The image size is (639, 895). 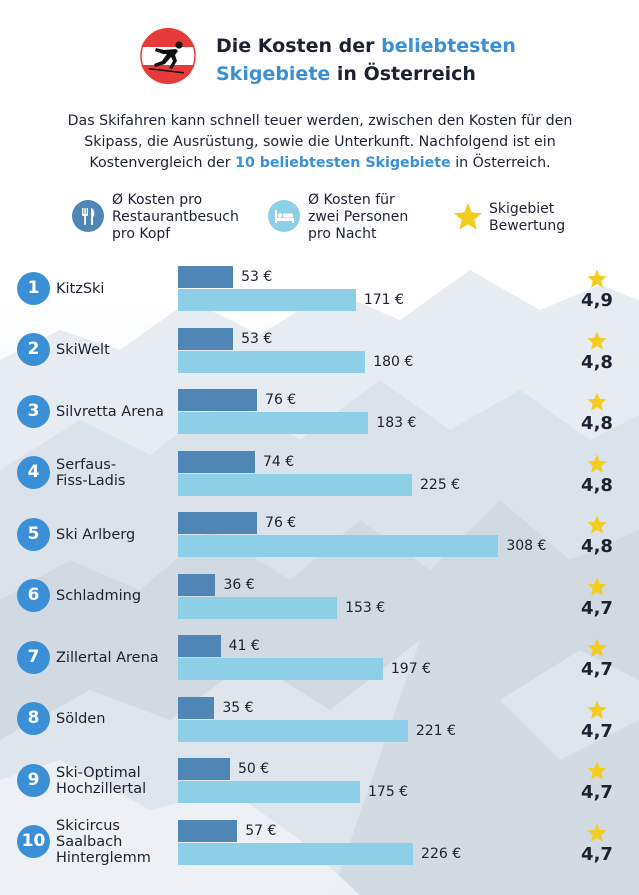 What do you see at coordinates (358, 217) in the screenshot?
I see `legend-lodging-label: Ø Kosten für zwei Personen pro Nacht` at bounding box center [358, 217].